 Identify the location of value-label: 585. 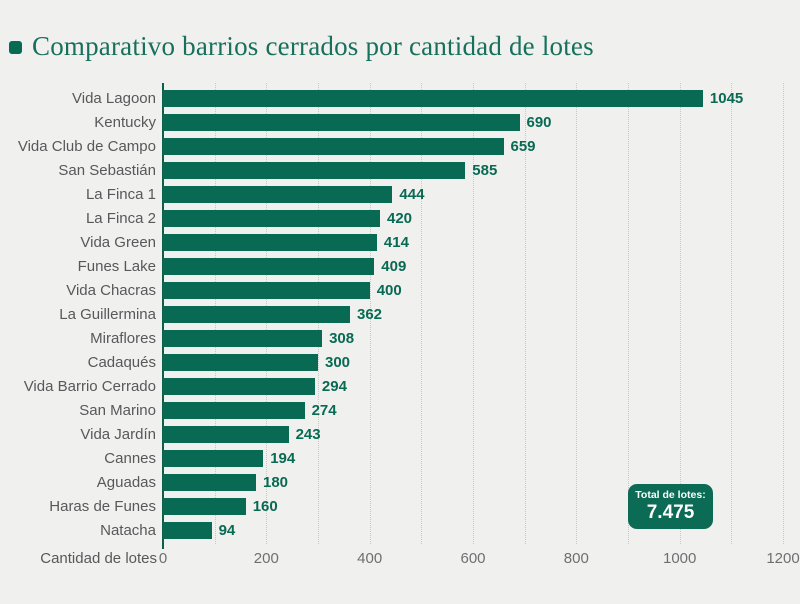
(485, 170).